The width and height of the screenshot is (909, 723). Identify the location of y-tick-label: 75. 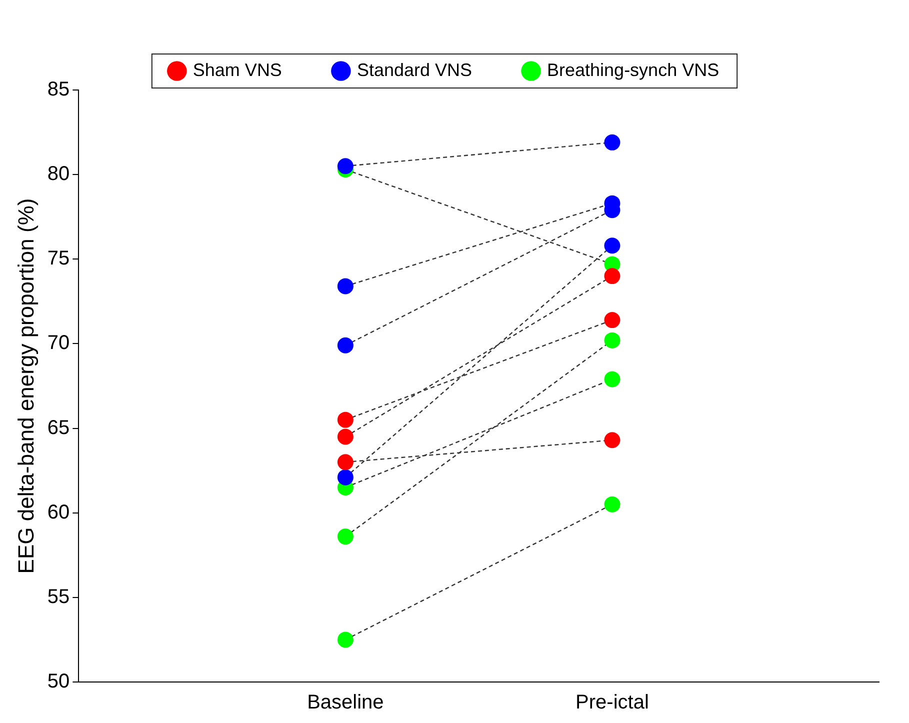
(58, 259).